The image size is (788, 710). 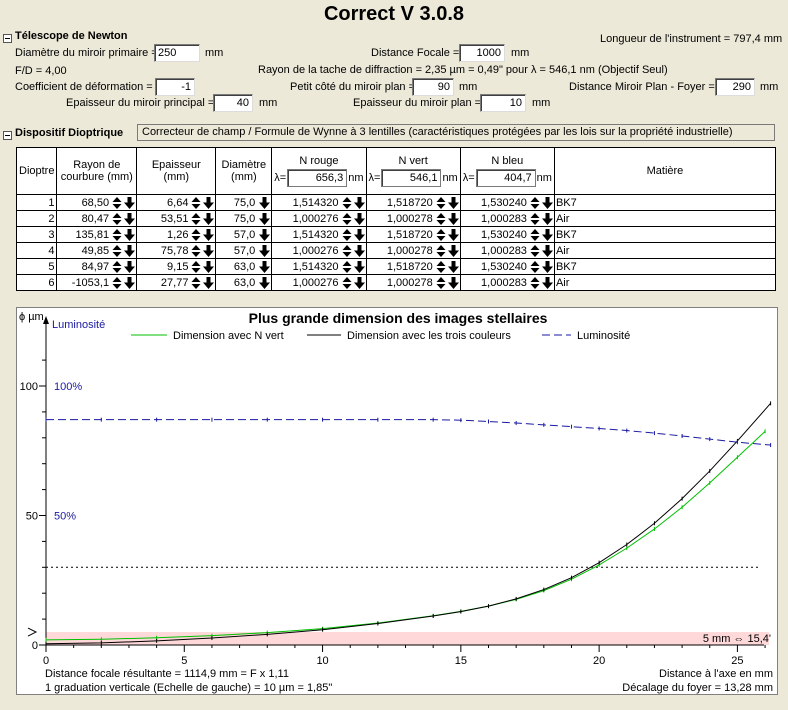 I want to click on rayon-cell: 84,97, so click(x=97, y=266).